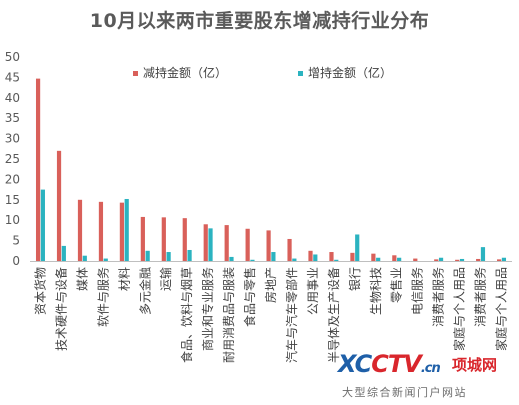  Describe the element at coordinates (165, 279) in the screenshot. I see `x-tick-label: 运输` at that location.